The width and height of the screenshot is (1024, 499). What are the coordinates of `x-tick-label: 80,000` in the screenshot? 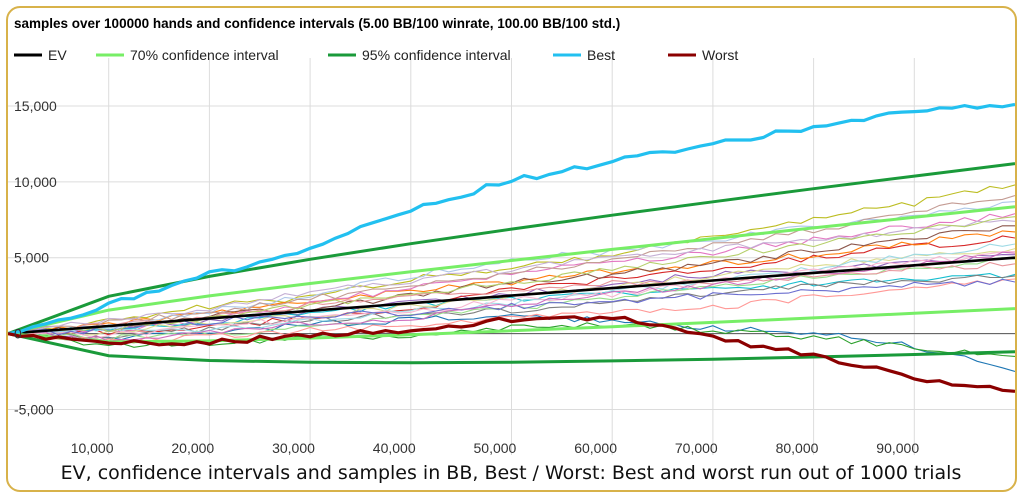 It's located at (797, 448).